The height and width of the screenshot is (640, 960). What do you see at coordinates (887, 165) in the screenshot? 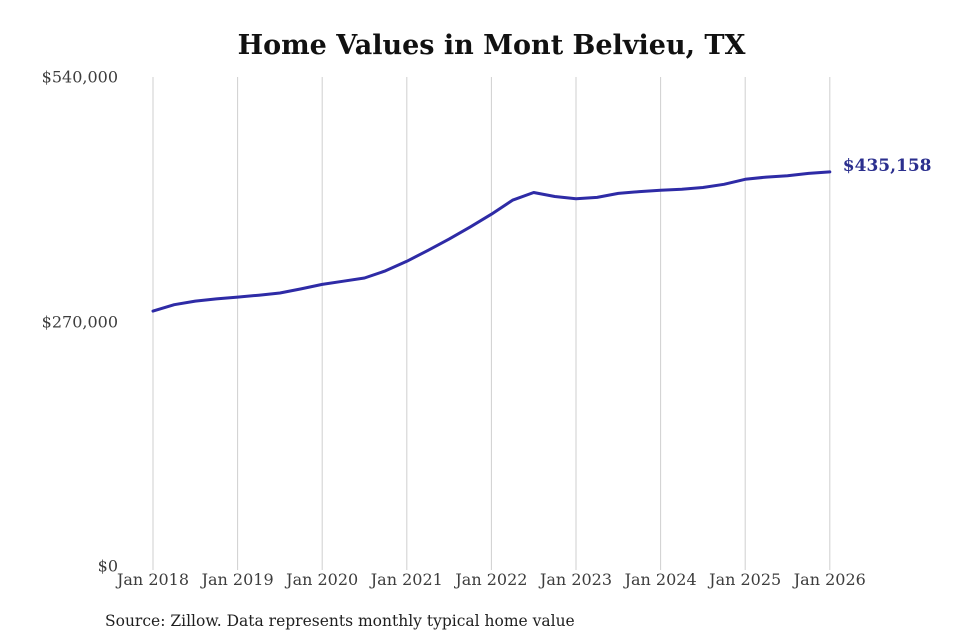
I see `end-value-label: $435,158` at bounding box center [887, 165].